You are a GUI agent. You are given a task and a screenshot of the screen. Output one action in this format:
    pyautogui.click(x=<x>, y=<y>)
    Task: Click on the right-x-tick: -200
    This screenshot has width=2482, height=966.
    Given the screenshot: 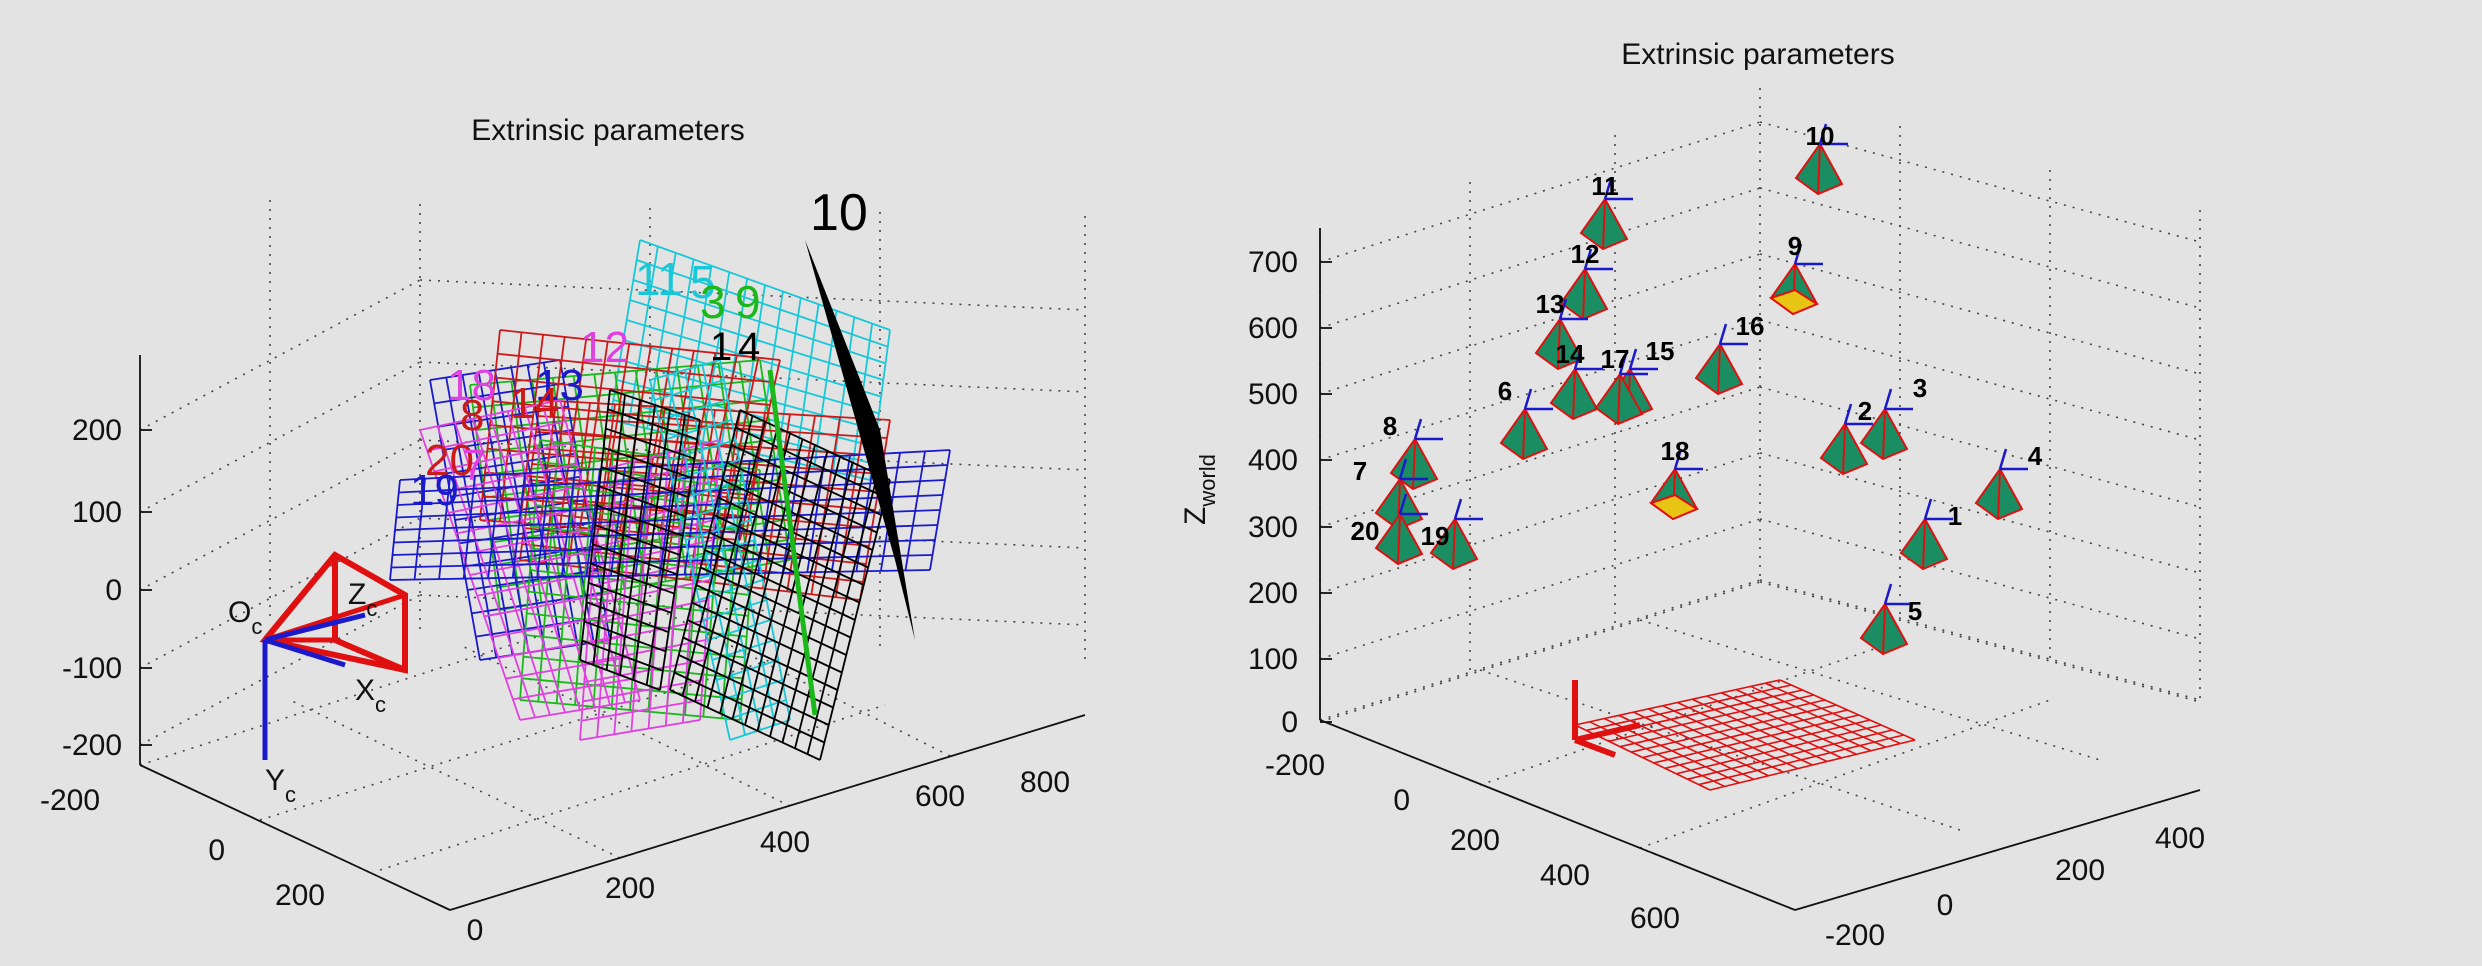 What is the action you would take?
    pyautogui.click(x=1295, y=765)
    